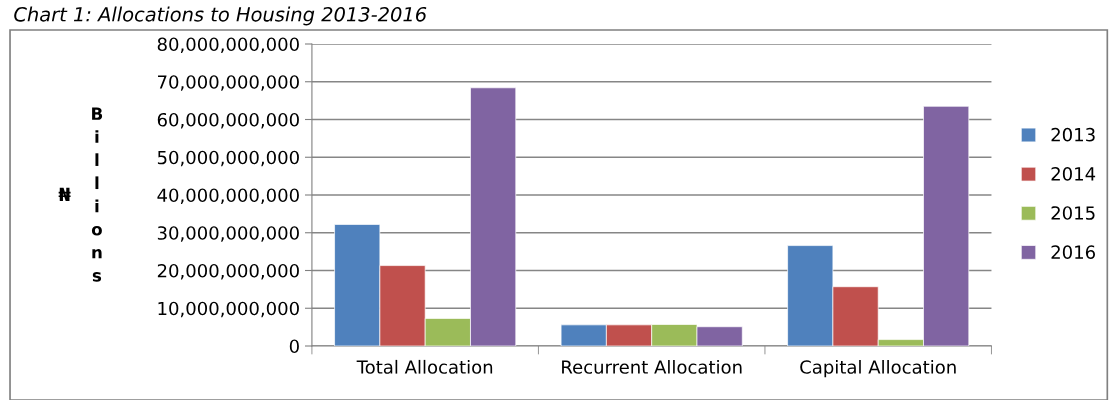 The image size is (1114, 400). Describe the element at coordinates (228, 271) in the screenshot. I see `y-tick-label: 20,000,000,000` at that location.